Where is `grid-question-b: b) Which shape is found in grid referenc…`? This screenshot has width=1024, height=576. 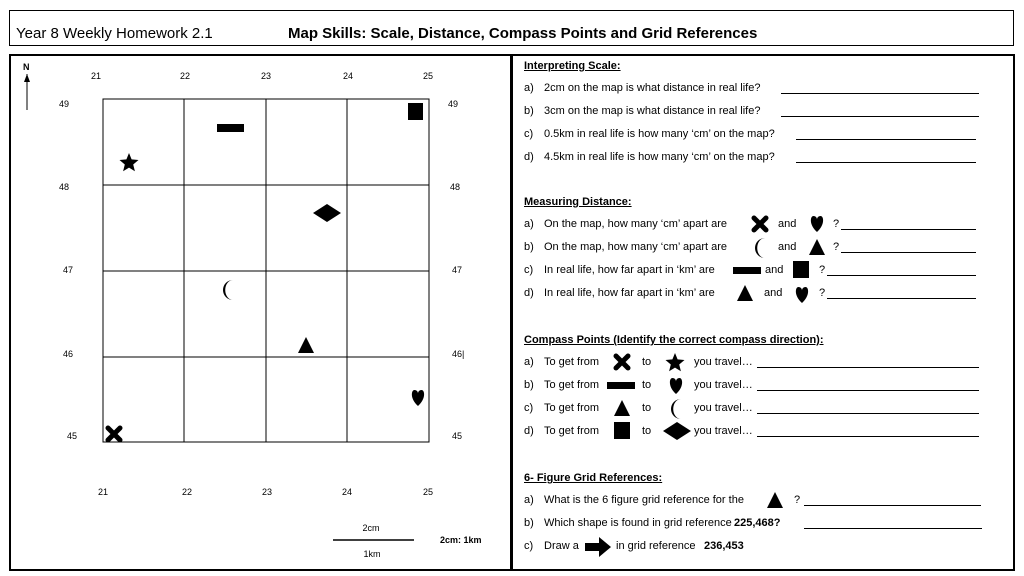
grid-question-b: b) Which shape is found in grid referenc… is located at coordinates (759, 523).